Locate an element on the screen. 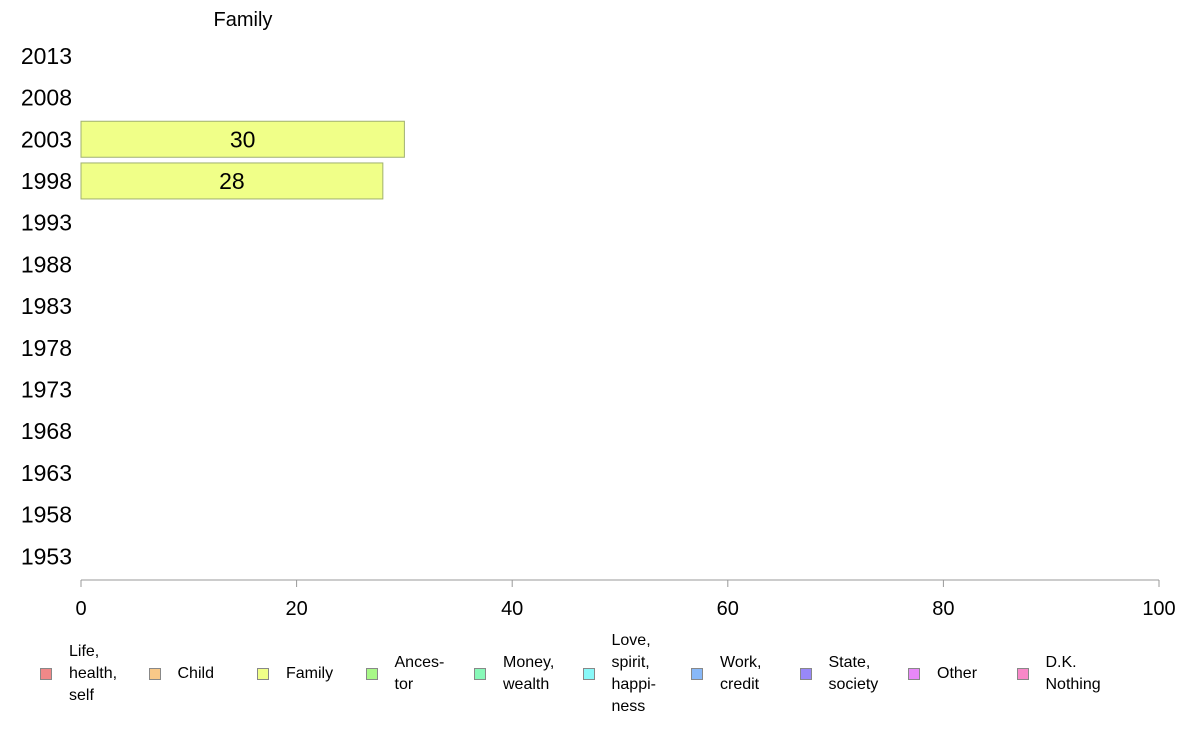  y-tick-label: 1958 is located at coordinates (46, 515).